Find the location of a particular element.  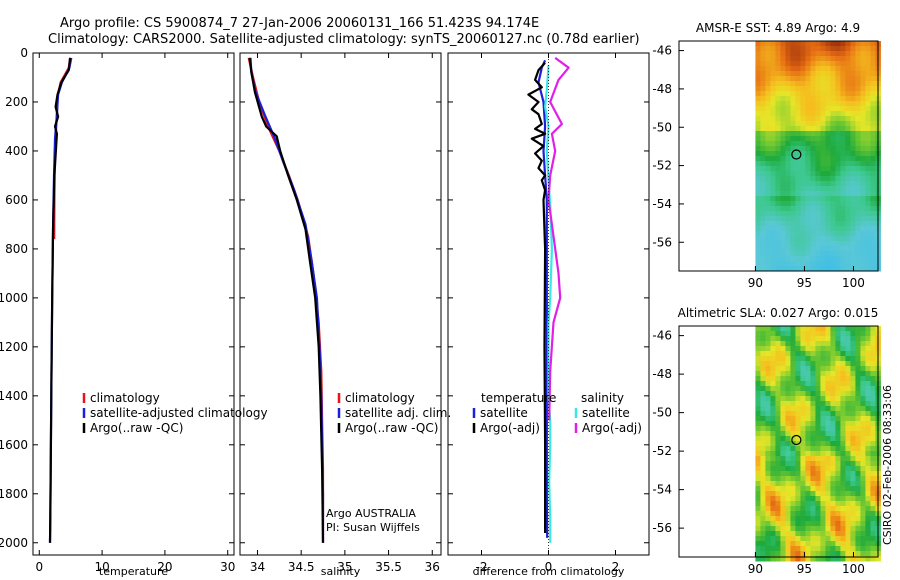

salinity-annotation-0: Argo AUSTRALIA is located at coordinates (371, 513).